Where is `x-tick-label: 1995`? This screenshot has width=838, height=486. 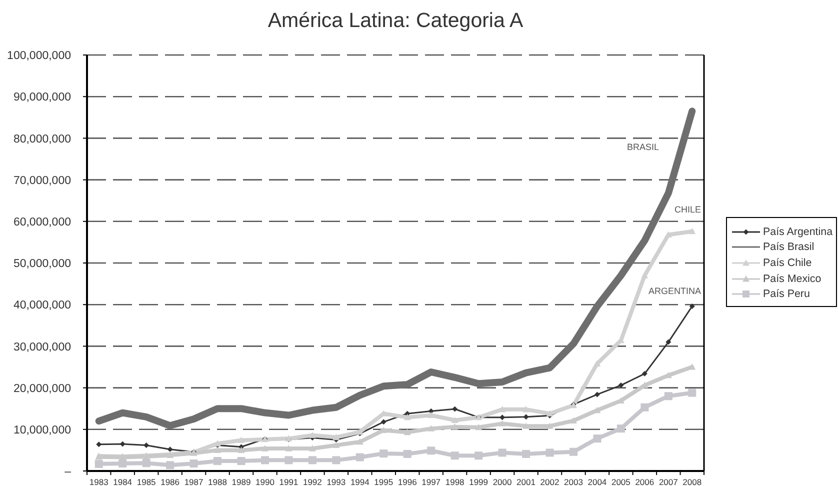 x-tick-label: 1995 is located at coordinates (384, 481).